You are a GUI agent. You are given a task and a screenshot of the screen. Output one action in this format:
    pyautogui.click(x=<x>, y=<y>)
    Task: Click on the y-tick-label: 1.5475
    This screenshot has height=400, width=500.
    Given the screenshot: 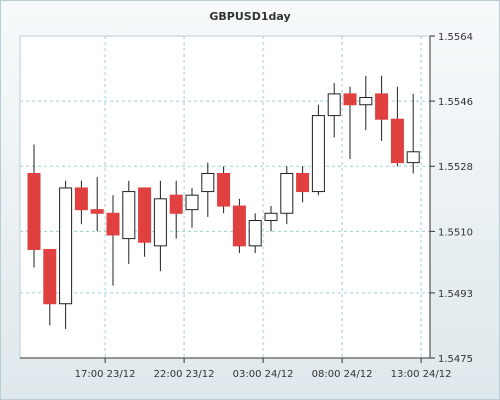 What is the action you would take?
    pyautogui.click(x=455, y=359)
    